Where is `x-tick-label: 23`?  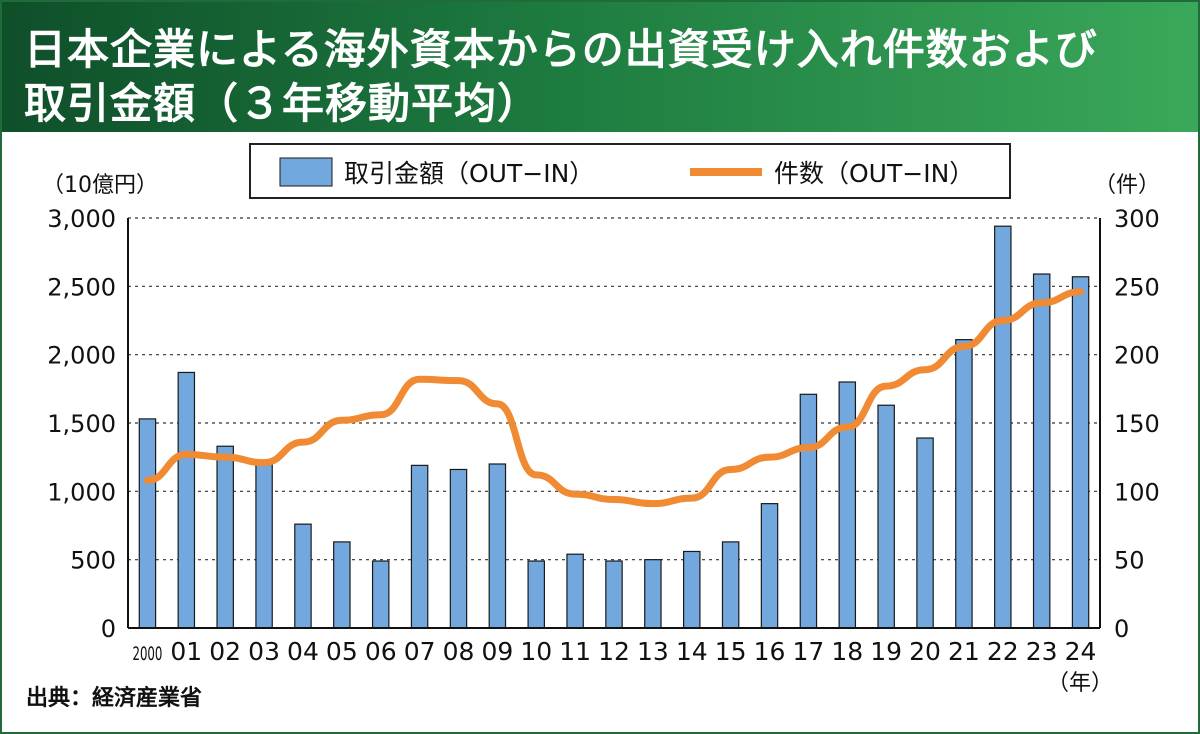
x-tick-label: 23 is located at coordinates (1042, 651).